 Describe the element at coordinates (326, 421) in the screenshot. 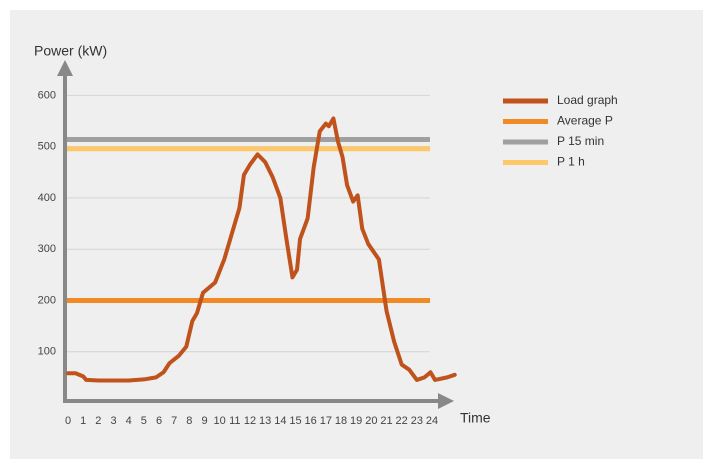

I see `x-tick-label: 17` at that location.